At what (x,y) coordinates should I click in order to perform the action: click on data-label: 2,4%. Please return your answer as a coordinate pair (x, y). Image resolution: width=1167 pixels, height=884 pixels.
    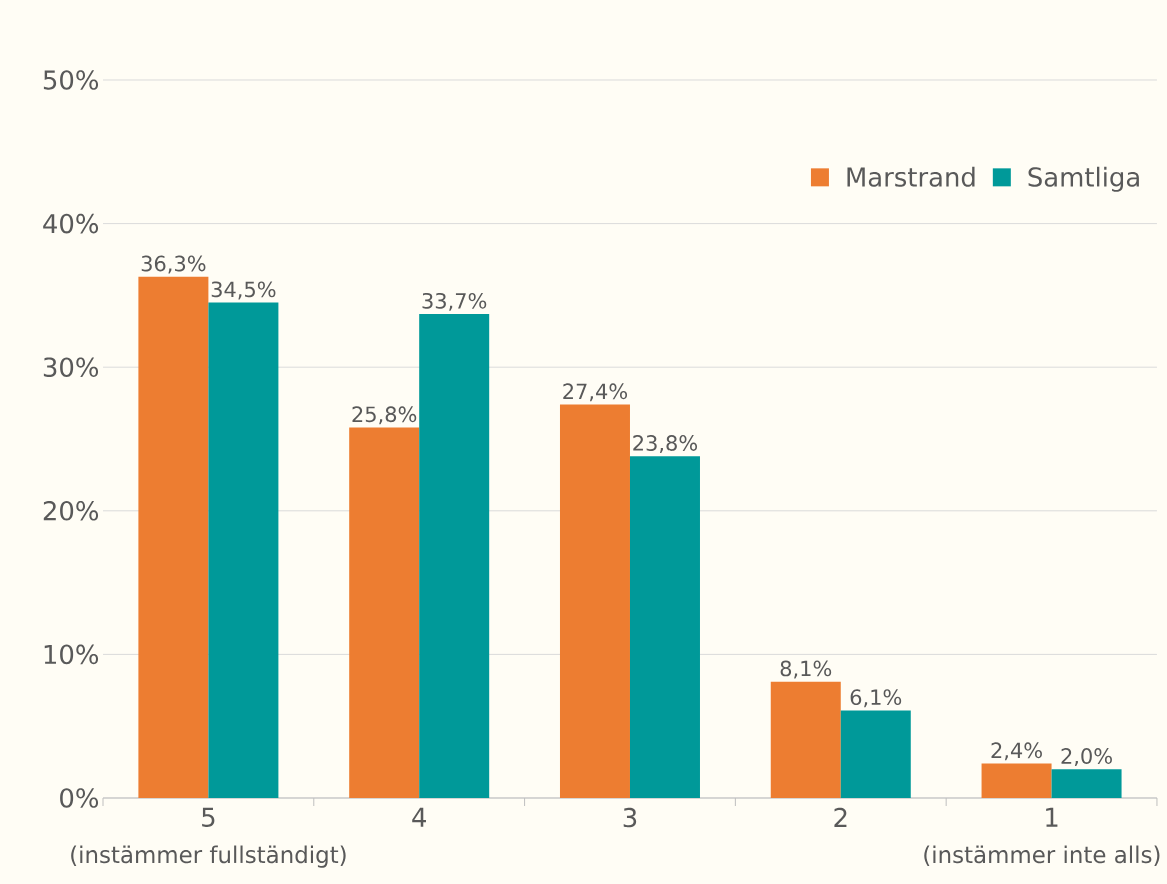
    Looking at the image, I should click on (1016, 751).